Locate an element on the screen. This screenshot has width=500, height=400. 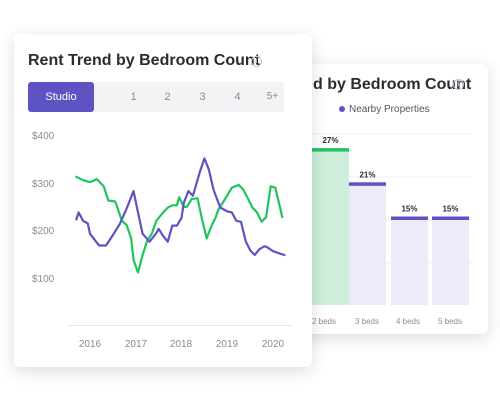
bar-data-label: 27% is located at coordinates (330, 140).